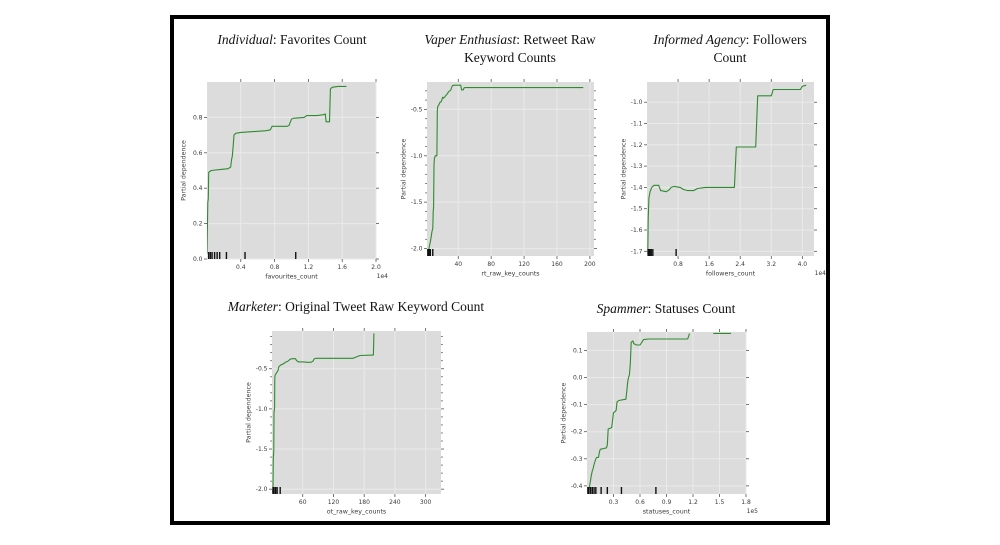 Image resolution: width=1000 pixels, height=545 pixels. I want to click on x-axis-label: ot_raw_key_counts, so click(356, 512).